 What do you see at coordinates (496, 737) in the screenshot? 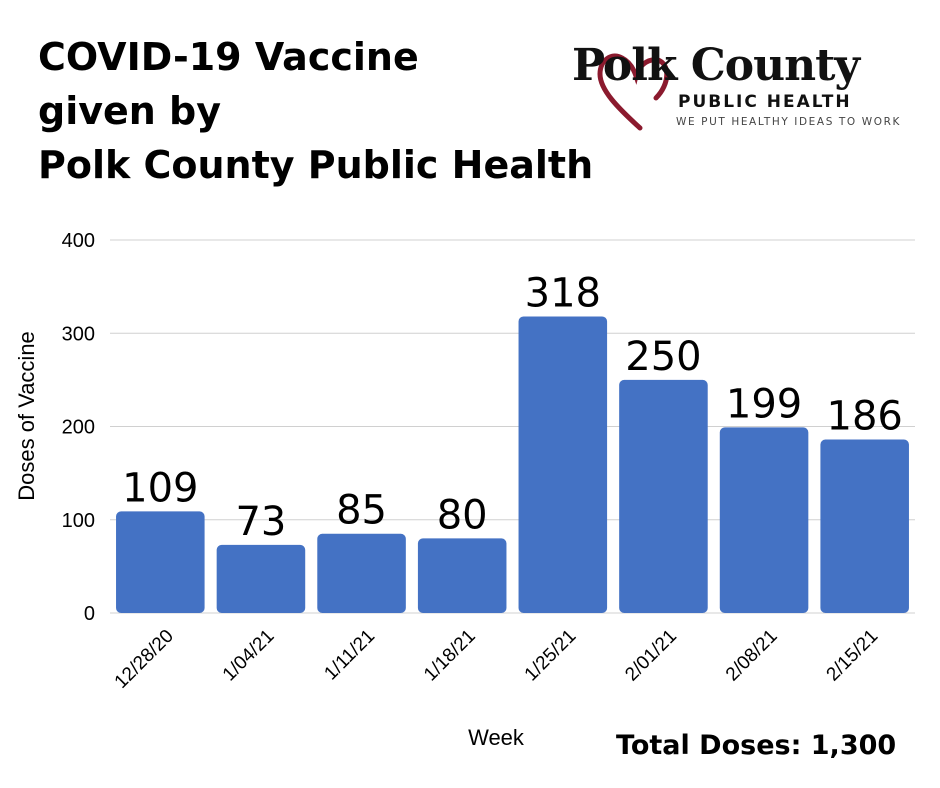
I see `x-axis-label: Week` at bounding box center [496, 737].